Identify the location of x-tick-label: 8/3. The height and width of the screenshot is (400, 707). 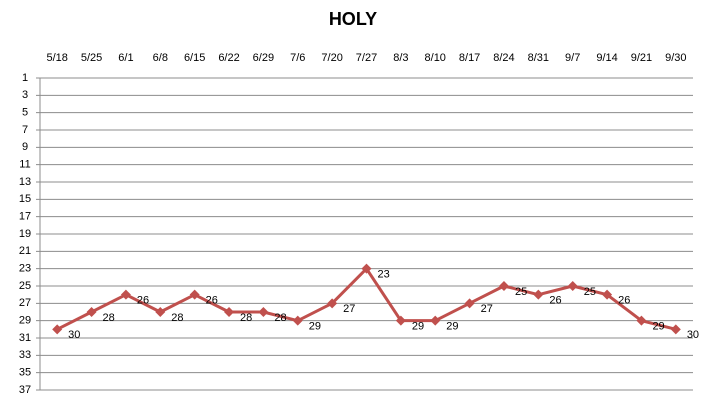
(400, 58).